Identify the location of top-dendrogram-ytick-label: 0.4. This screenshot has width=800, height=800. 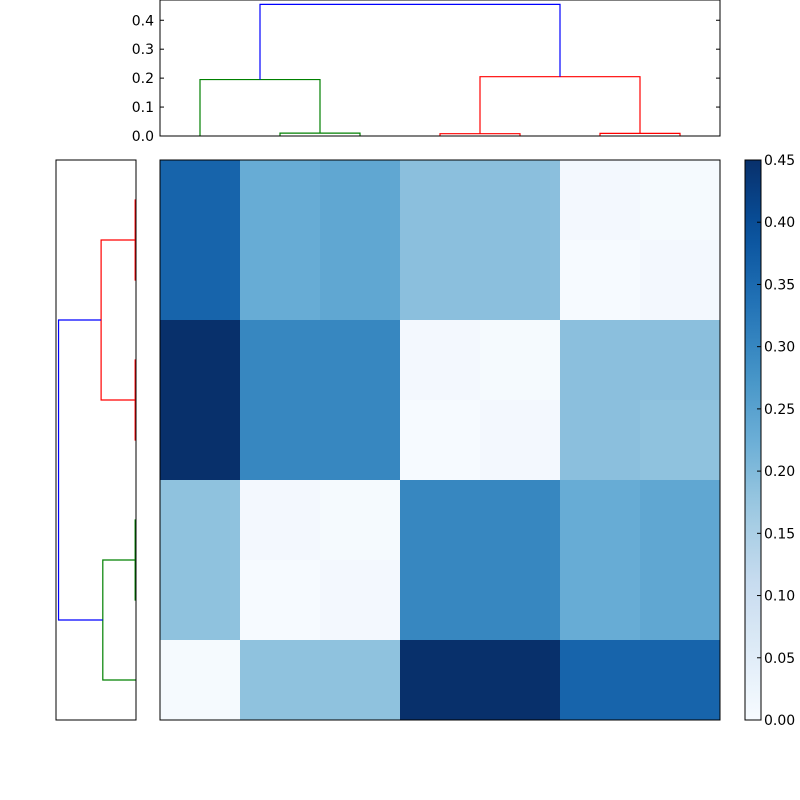
(143, 21).